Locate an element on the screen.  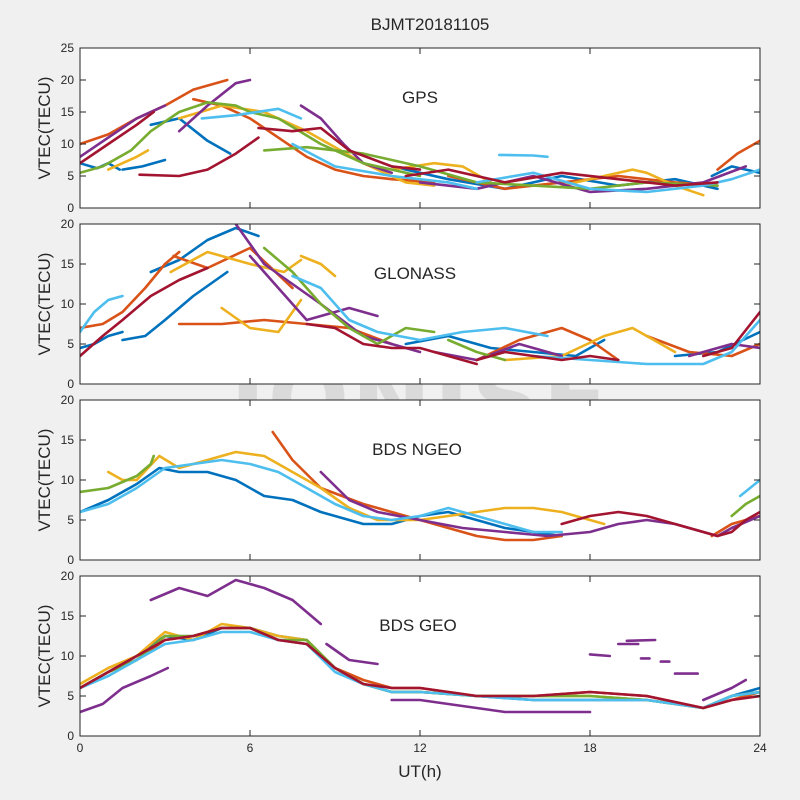
x-tick-label: 24 is located at coordinates (760, 748).